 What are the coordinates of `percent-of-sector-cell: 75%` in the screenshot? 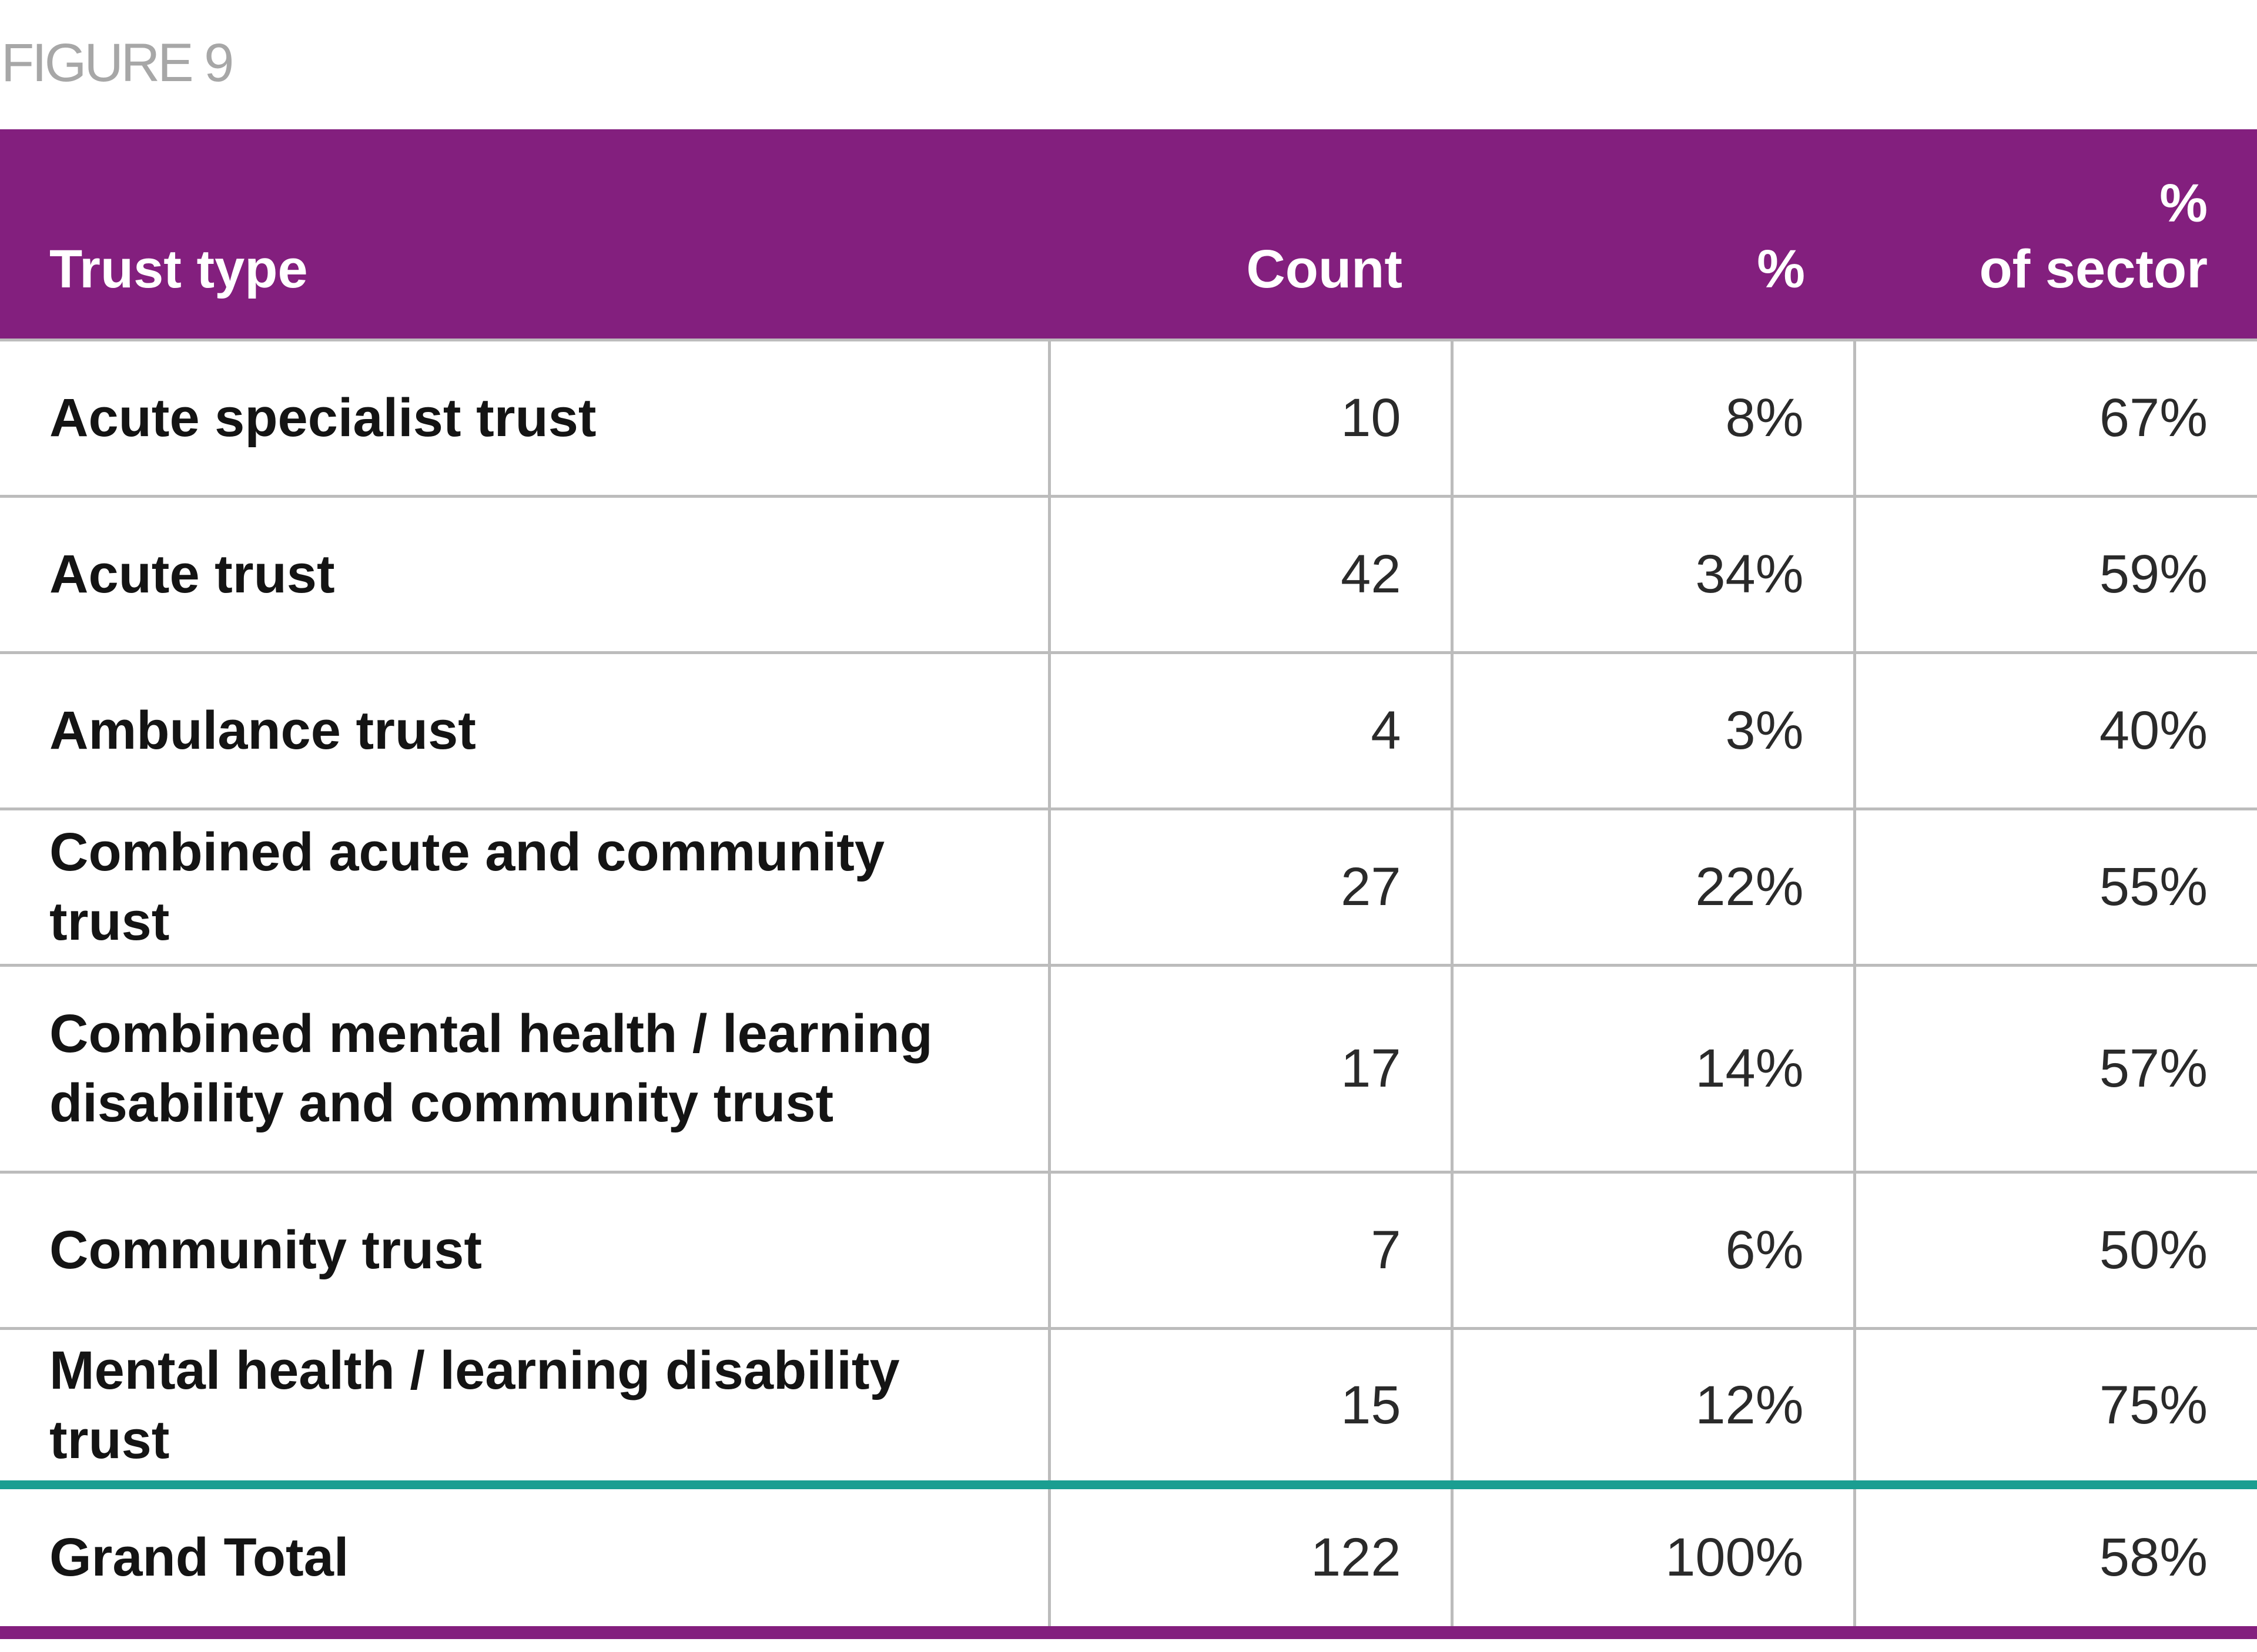 It's located at (2055, 1409).